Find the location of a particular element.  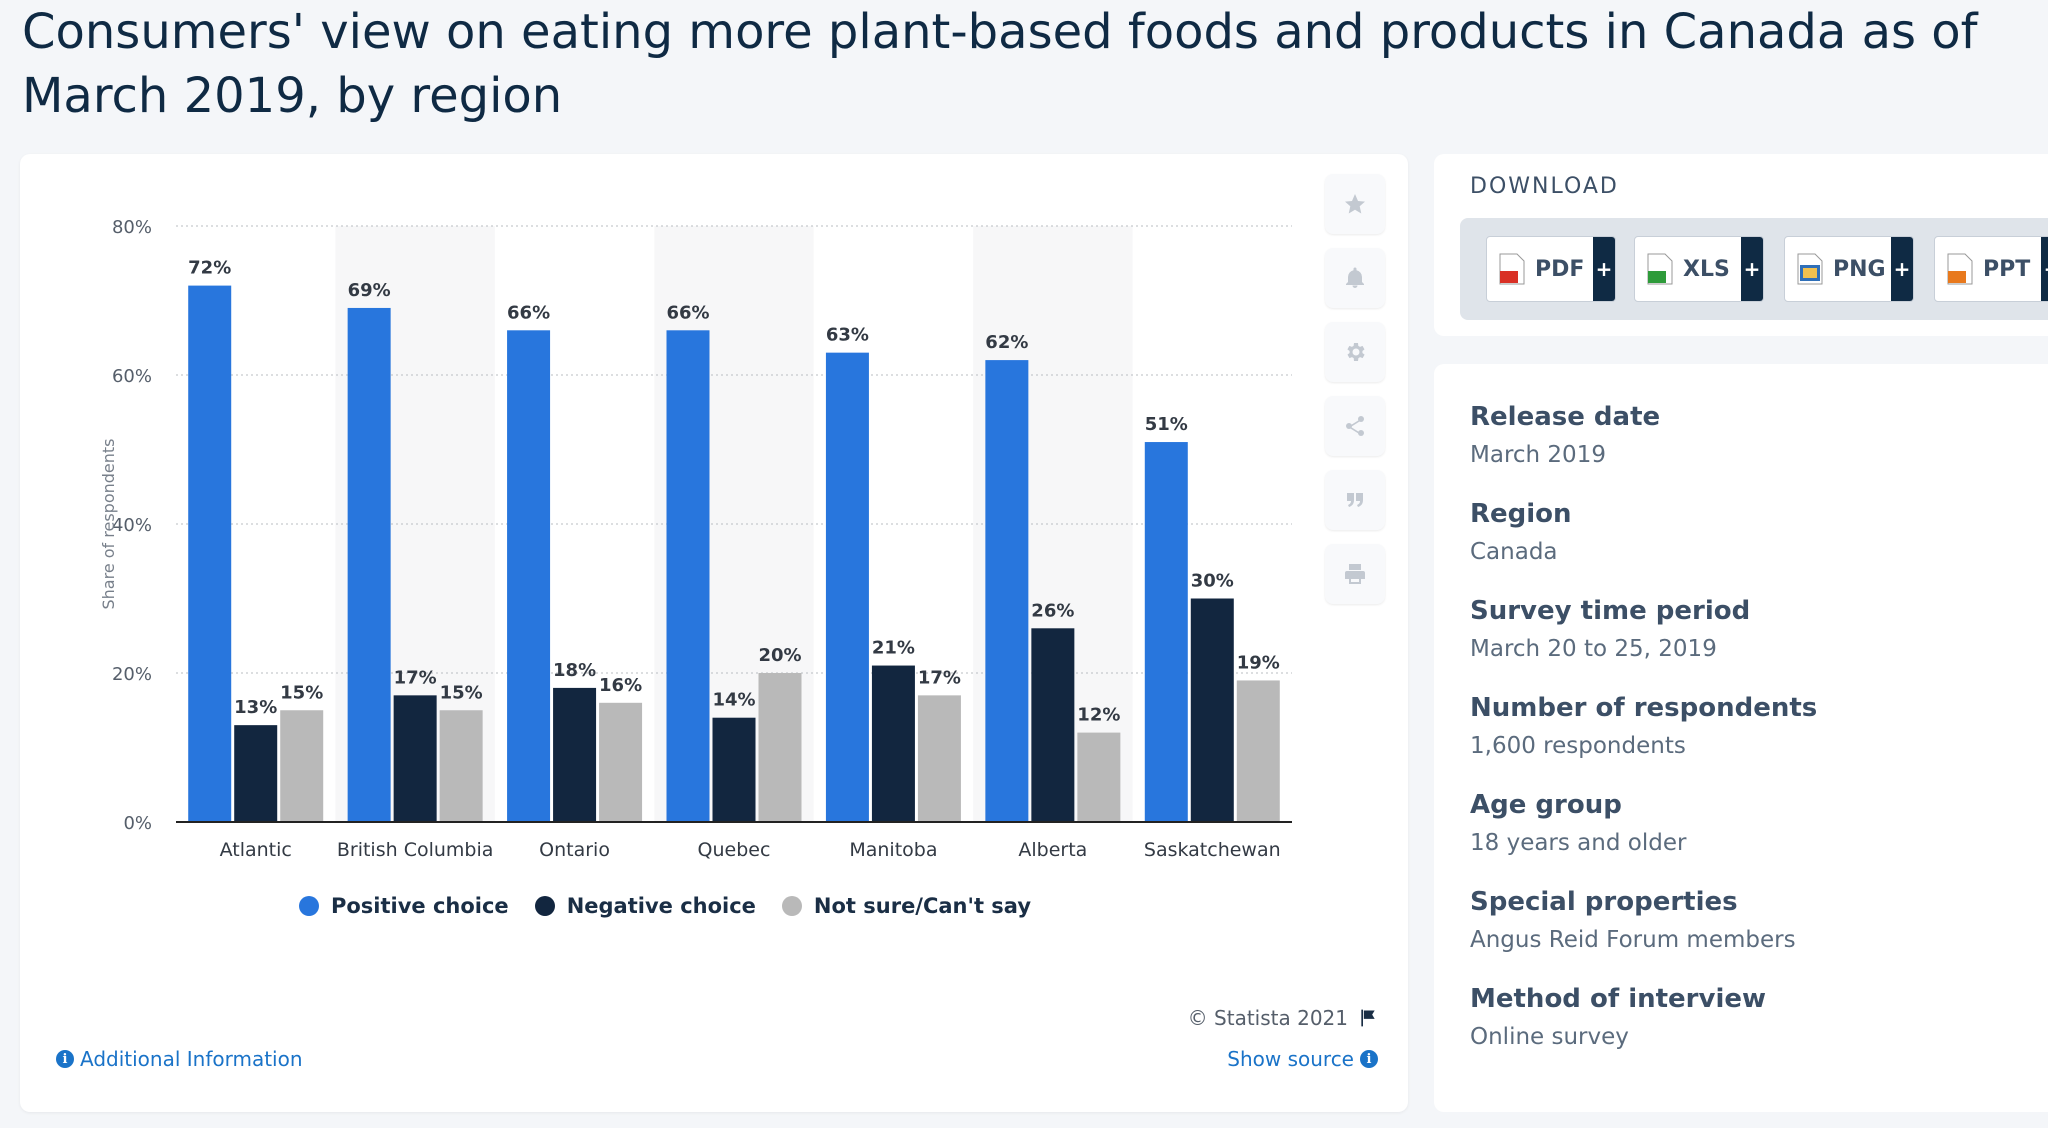

gear-icon is located at coordinates (1356, 352).